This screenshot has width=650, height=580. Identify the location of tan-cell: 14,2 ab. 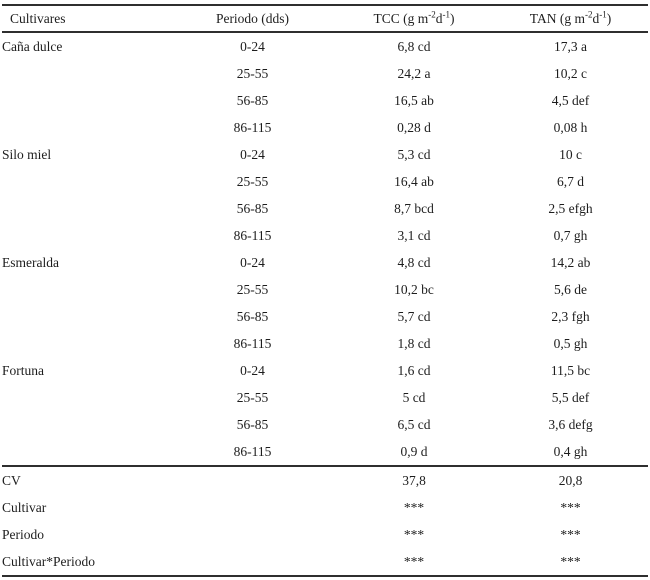
(570, 262).